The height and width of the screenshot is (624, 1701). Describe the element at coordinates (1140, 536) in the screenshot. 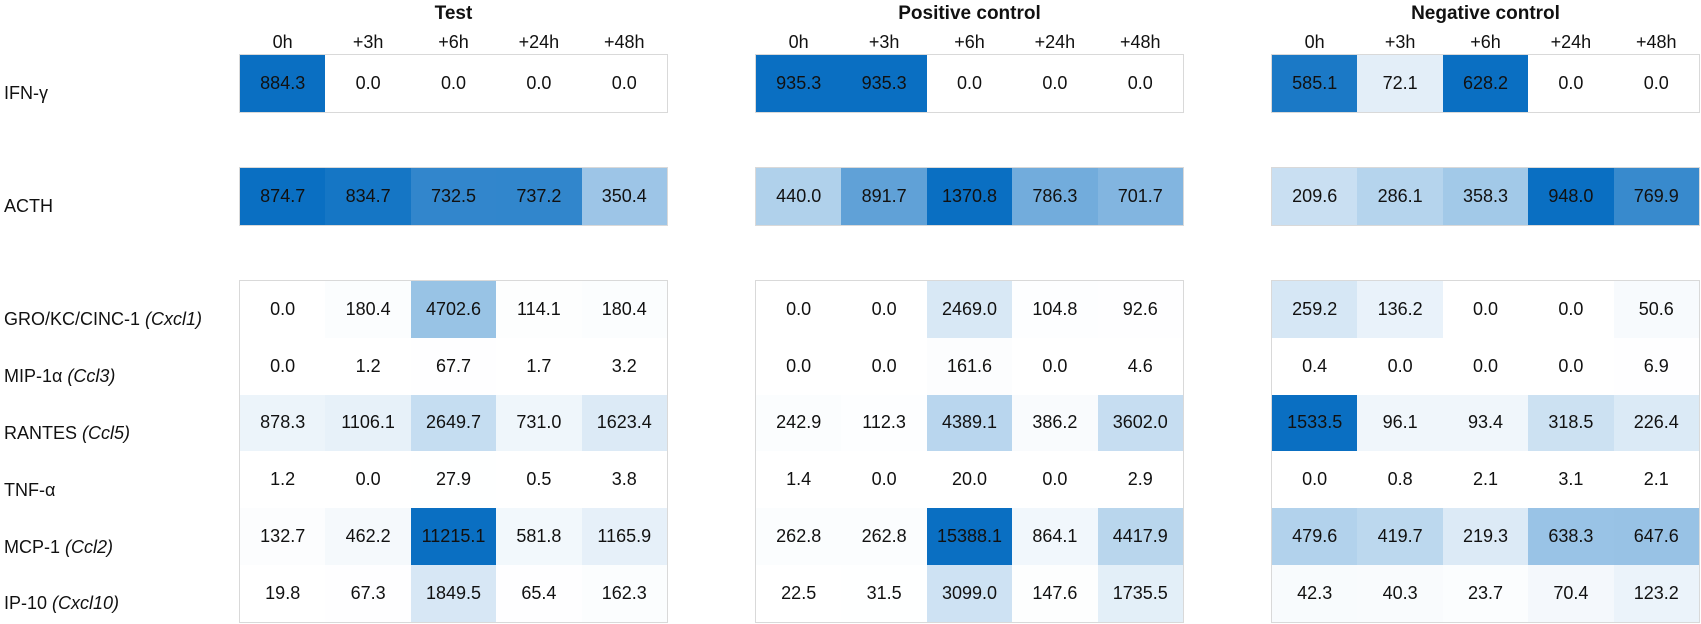

I see `heatmap-cell: 4417.9` at that location.